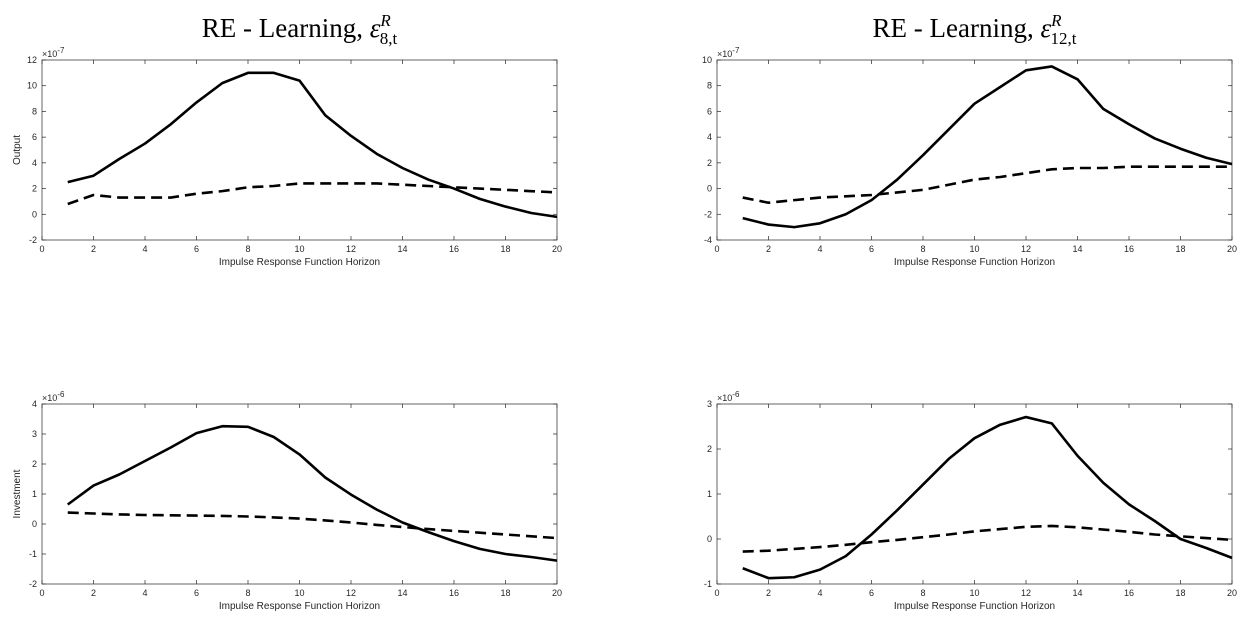 Image resolution: width=1247 pixels, height=627 pixels. Describe the element at coordinates (17, 493) in the screenshot. I see `y-axis-label: Investment` at that location.